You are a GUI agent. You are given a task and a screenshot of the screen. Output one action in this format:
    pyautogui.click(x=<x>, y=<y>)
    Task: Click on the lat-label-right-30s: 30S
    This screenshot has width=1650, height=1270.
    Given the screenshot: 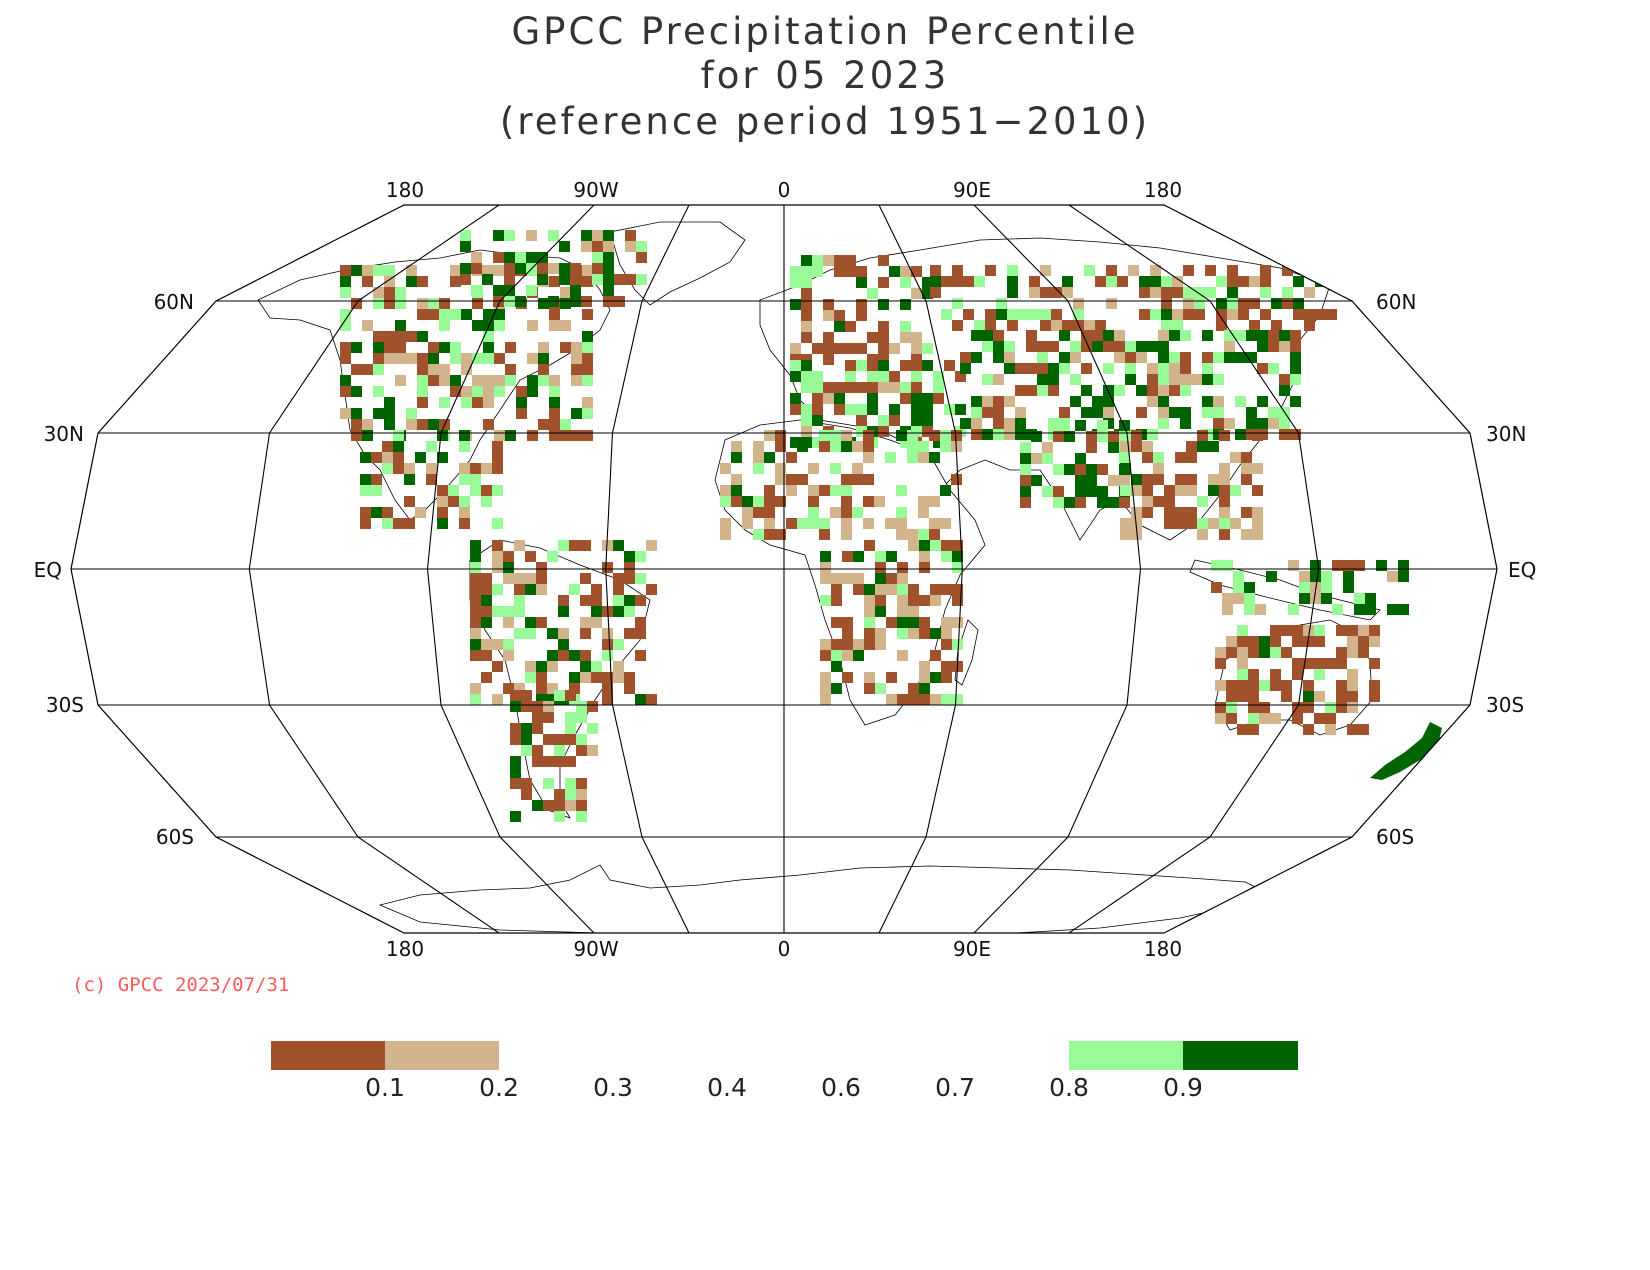 What is the action you would take?
    pyautogui.click(x=1505, y=705)
    